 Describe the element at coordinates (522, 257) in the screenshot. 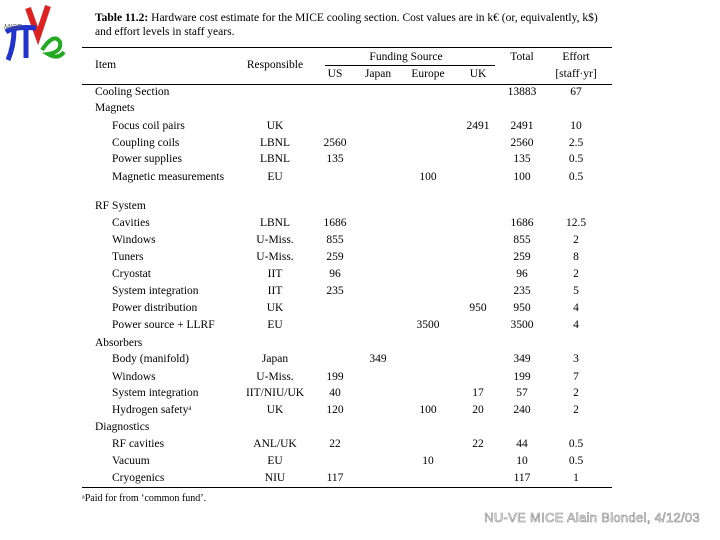

I see `cell: 259` at that location.